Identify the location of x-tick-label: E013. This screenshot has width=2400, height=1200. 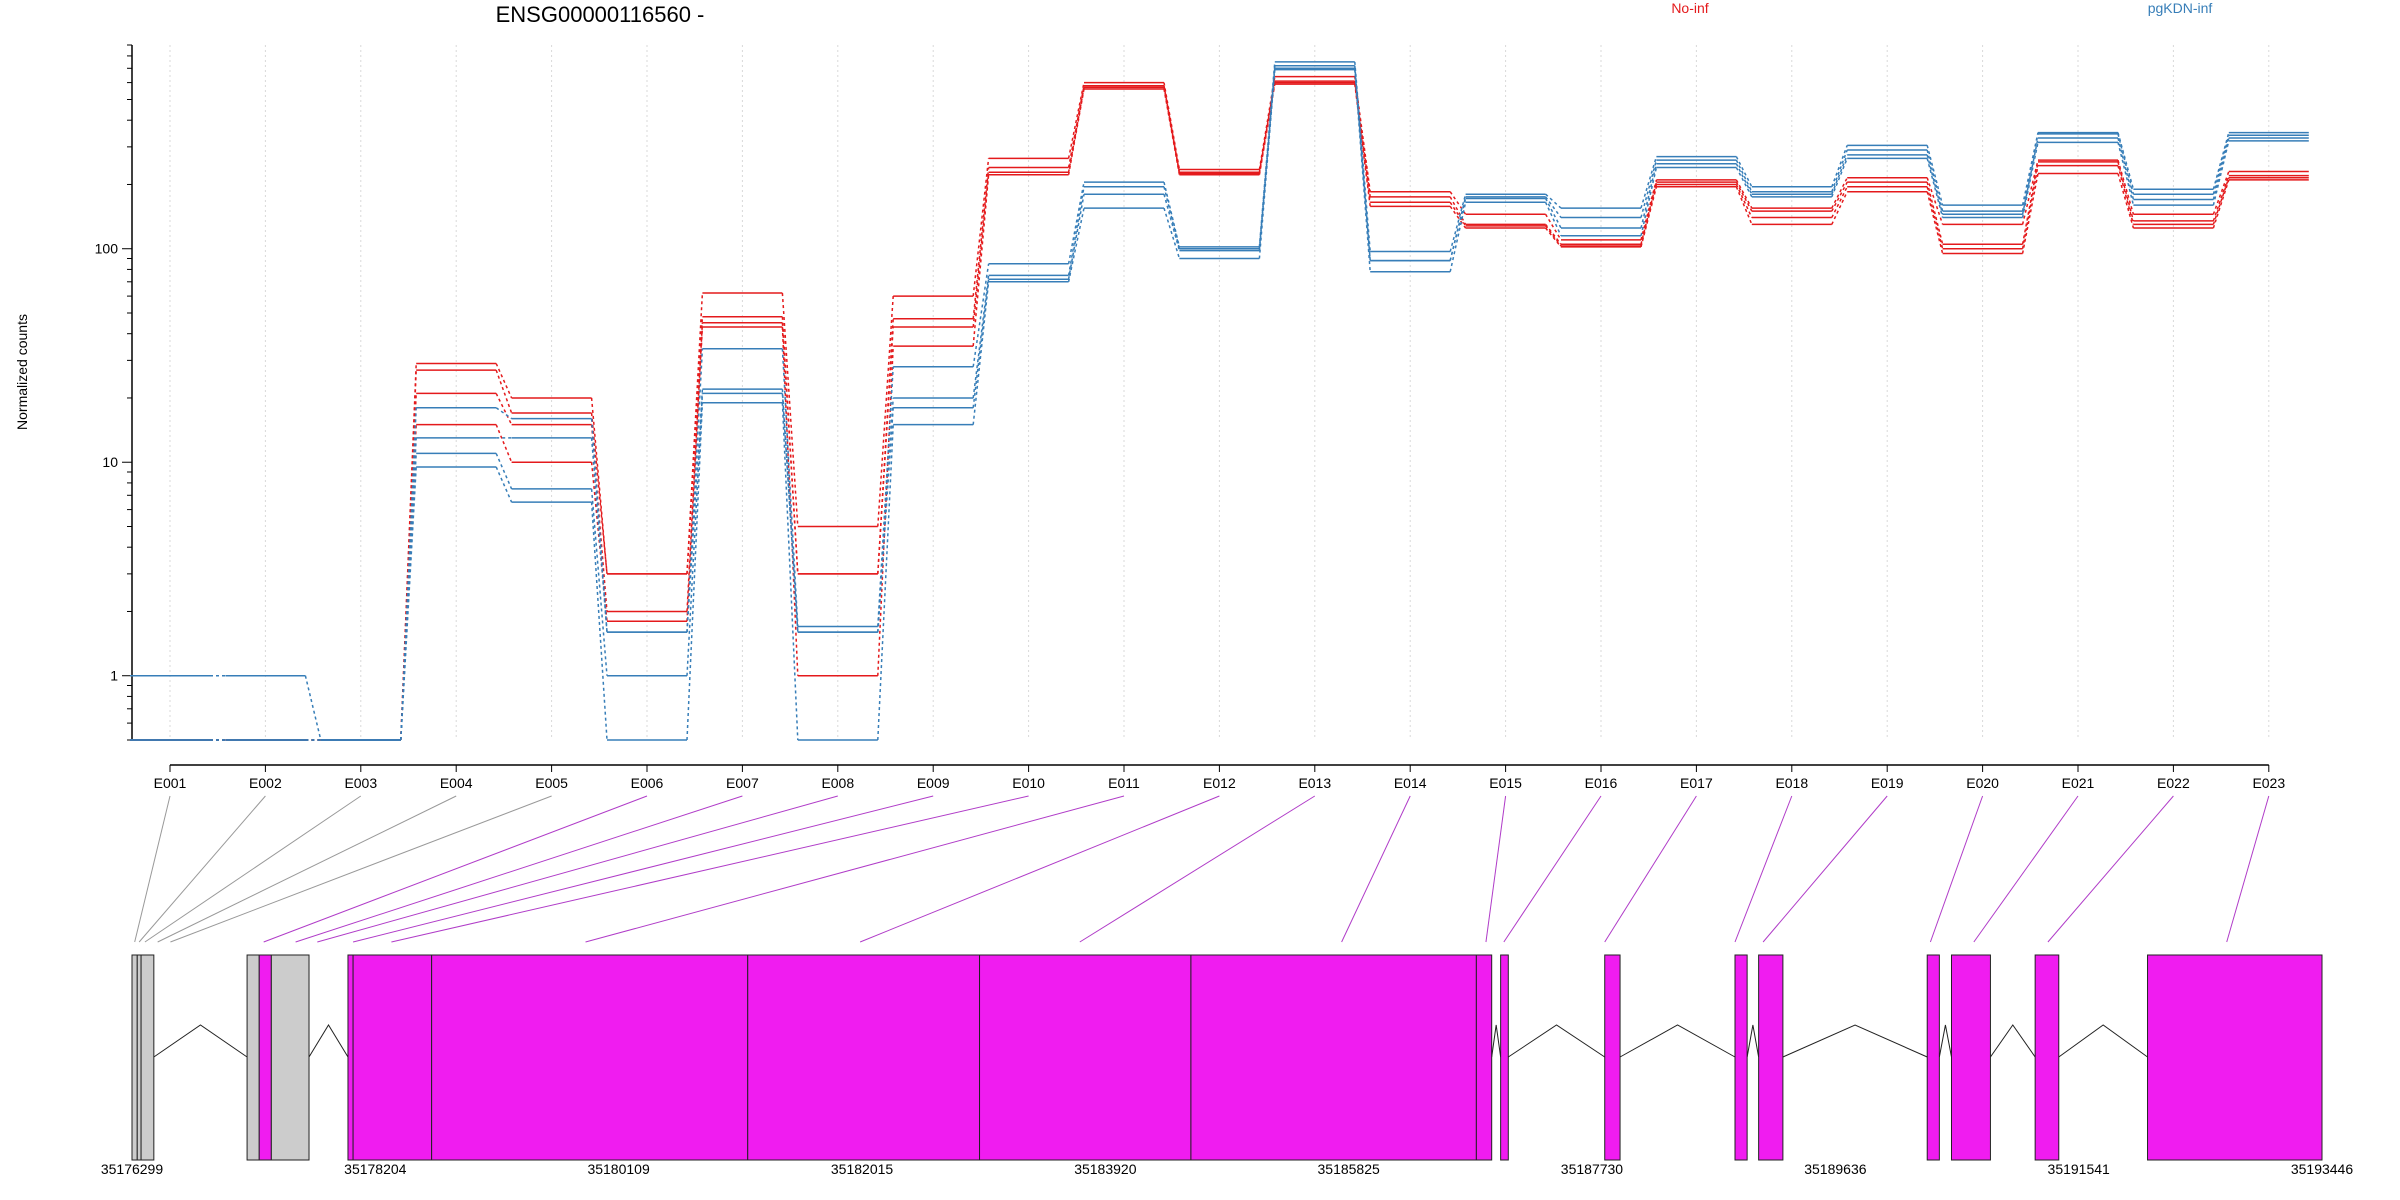
(1314, 783).